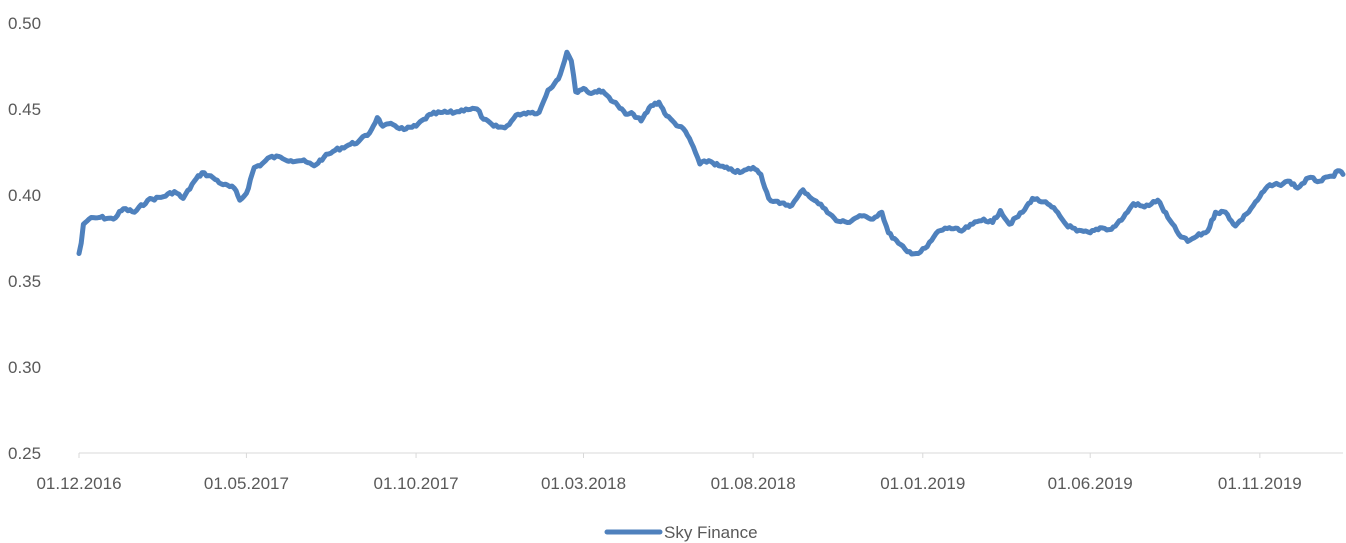  Describe the element at coordinates (24, 281) in the screenshot. I see `y-tick-label: 0.35` at that location.